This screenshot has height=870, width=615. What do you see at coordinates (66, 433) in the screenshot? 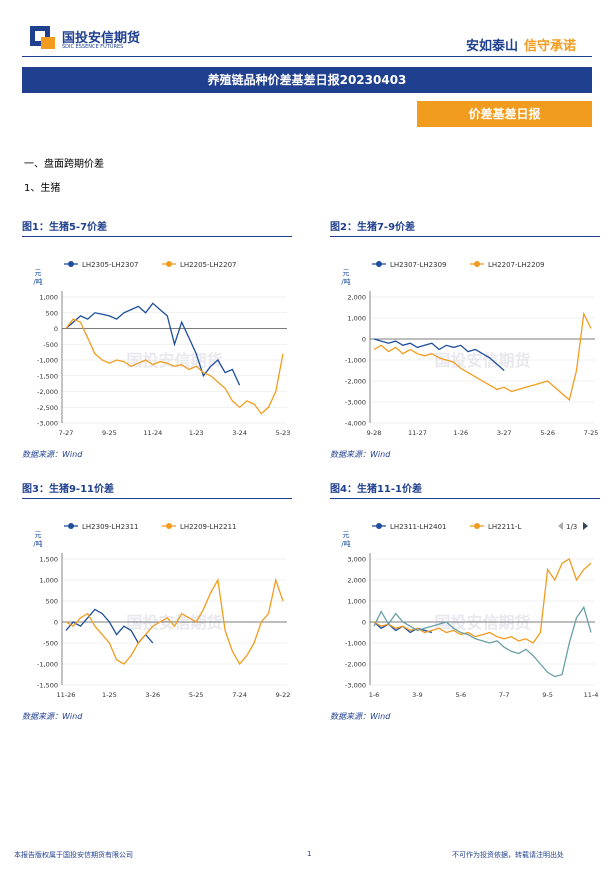
I see `x-tick-label: 7-27` at bounding box center [66, 433].